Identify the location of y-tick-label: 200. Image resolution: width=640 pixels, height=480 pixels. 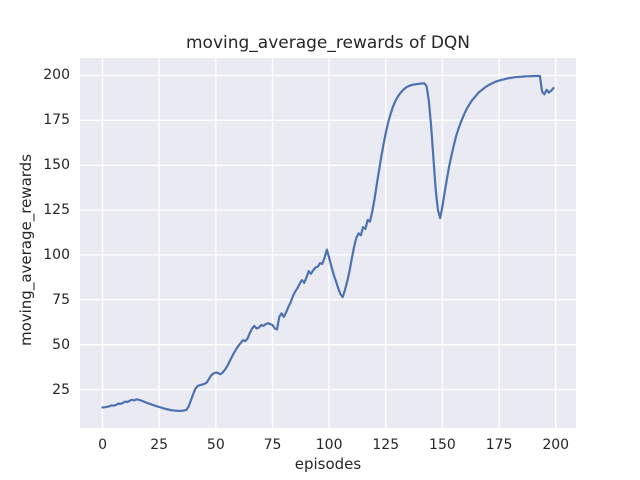
(56, 75).